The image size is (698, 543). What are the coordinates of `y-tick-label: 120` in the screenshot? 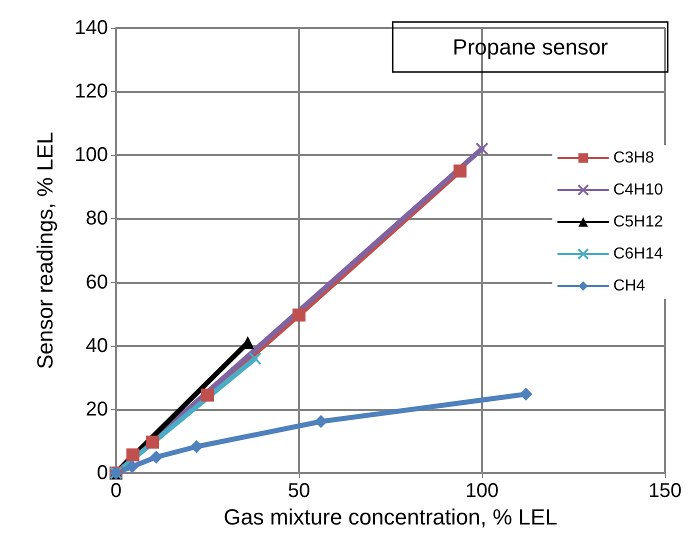 It's located at (91, 91).